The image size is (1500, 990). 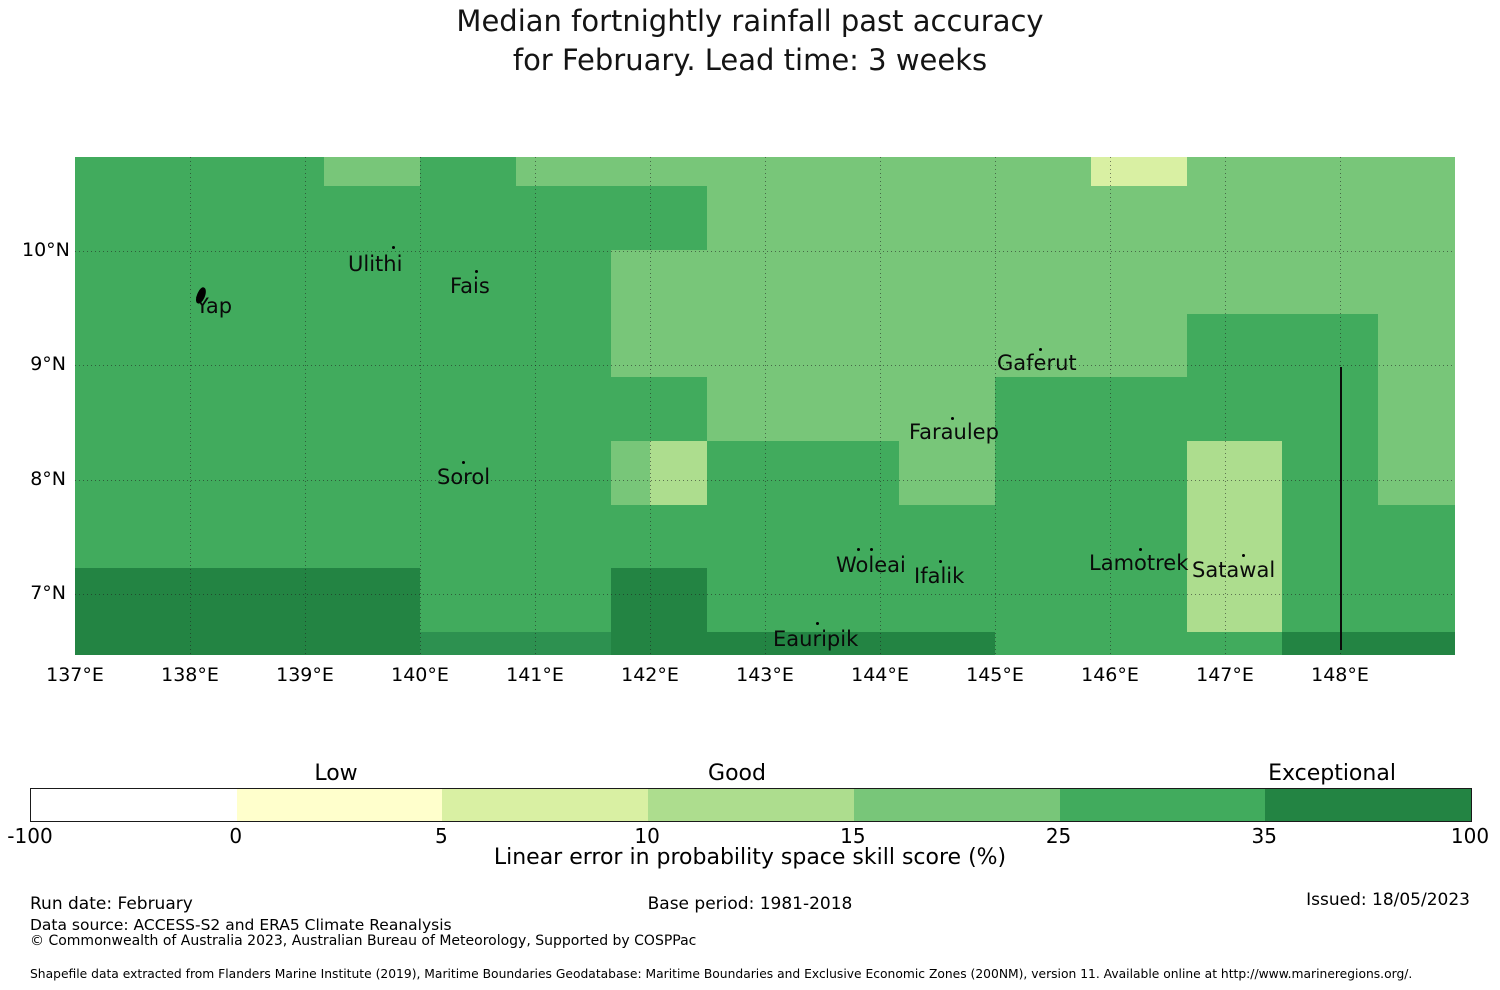 What do you see at coordinates (647, 836) in the screenshot?
I see `colorbar-tick-label: 10` at bounding box center [647, 836].